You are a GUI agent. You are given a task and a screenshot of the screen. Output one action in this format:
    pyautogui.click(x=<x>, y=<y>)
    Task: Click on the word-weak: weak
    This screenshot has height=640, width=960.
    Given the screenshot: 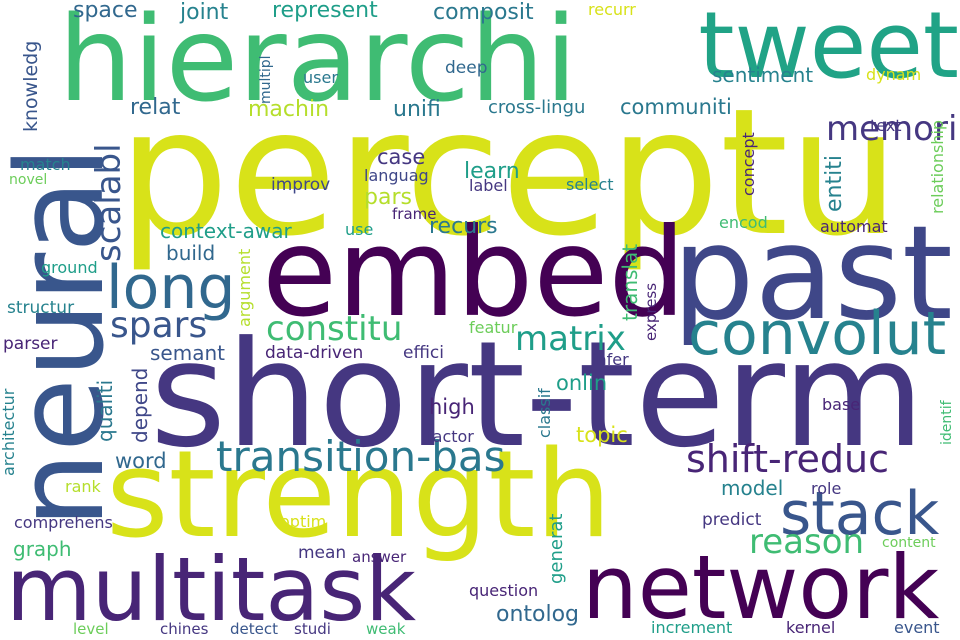 What is the action you would take?
    pyautogui.click(x=386, y=629)
    